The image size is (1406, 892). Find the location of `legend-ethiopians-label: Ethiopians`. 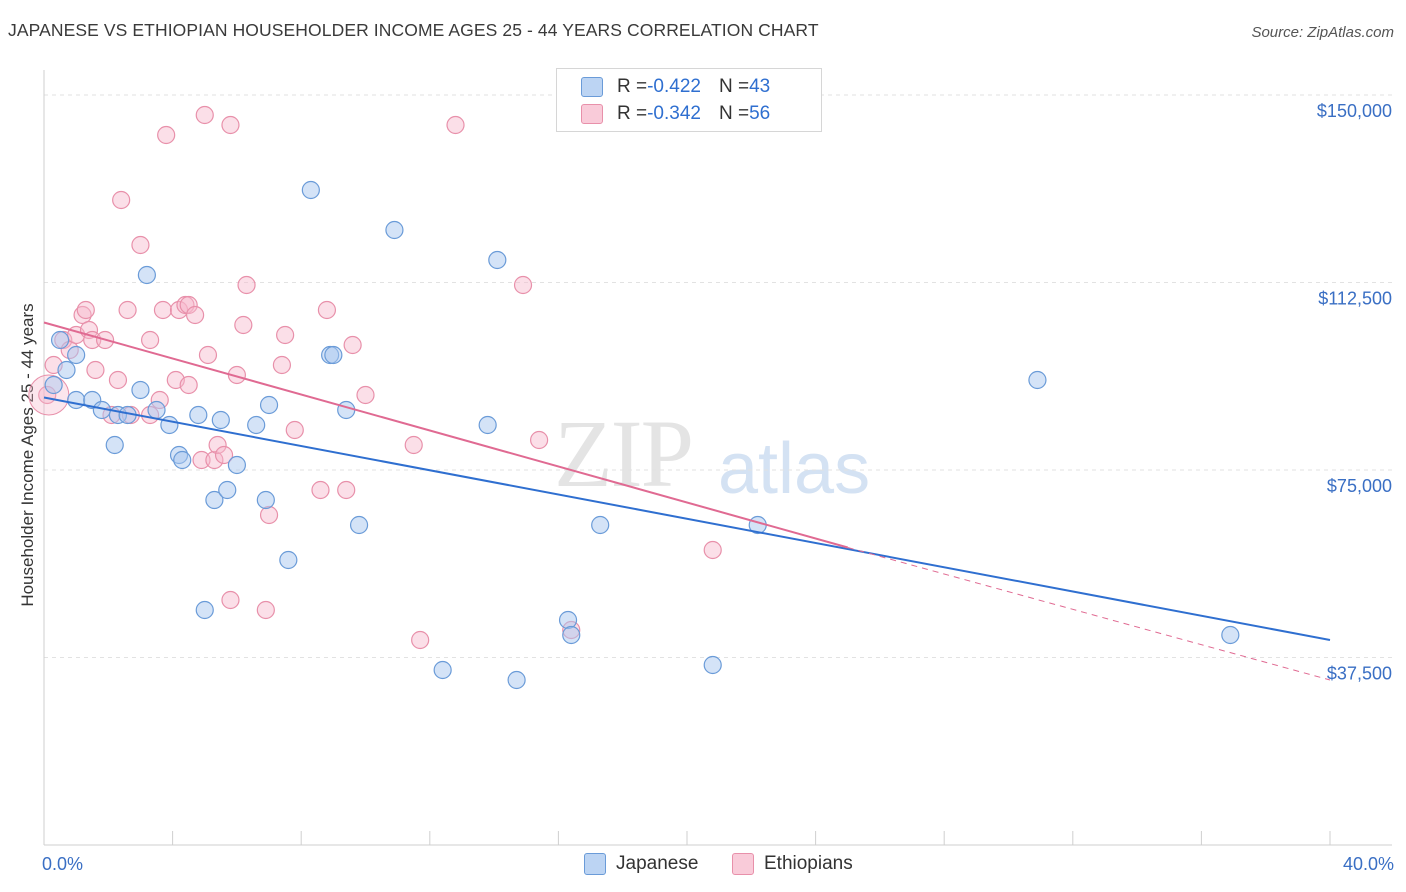

legend-ethiopians-label: Ethiopians is located at coordinates (808, 863).